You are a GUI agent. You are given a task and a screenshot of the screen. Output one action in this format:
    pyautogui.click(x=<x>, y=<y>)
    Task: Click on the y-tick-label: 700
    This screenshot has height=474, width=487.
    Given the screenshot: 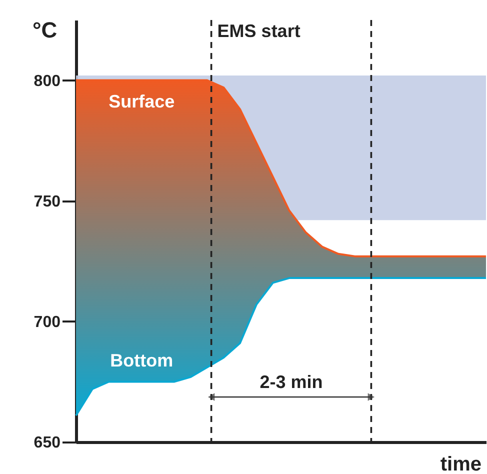 What is the action you would take?
    pyautogui.click(x=47, y=322)
    